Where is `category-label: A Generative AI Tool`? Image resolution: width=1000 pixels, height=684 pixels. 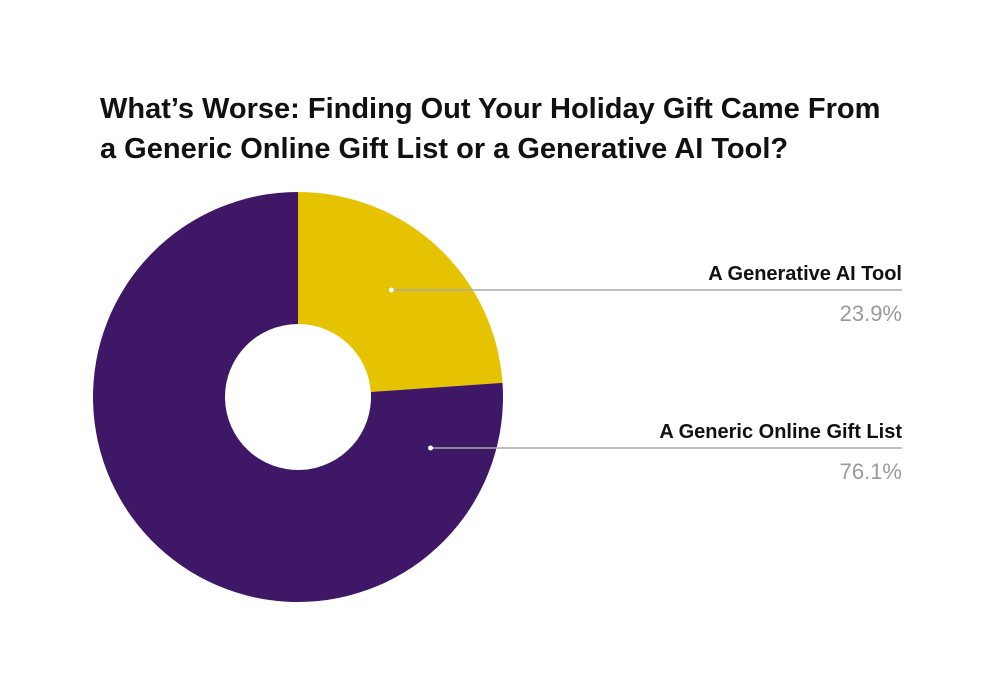
category-label: A Generative AI Tool is located at coordinates (805, 274).